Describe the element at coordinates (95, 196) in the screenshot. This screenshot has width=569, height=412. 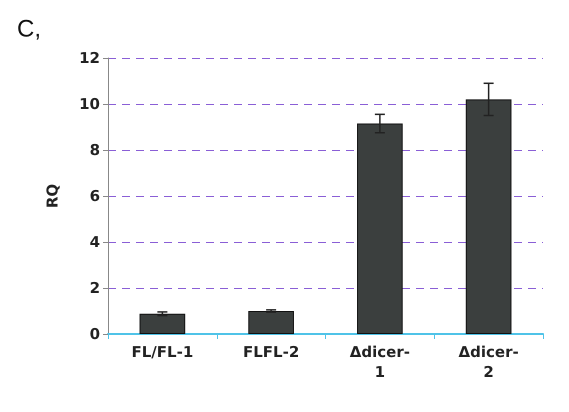
I see `y-tick-label: 6` at that location.